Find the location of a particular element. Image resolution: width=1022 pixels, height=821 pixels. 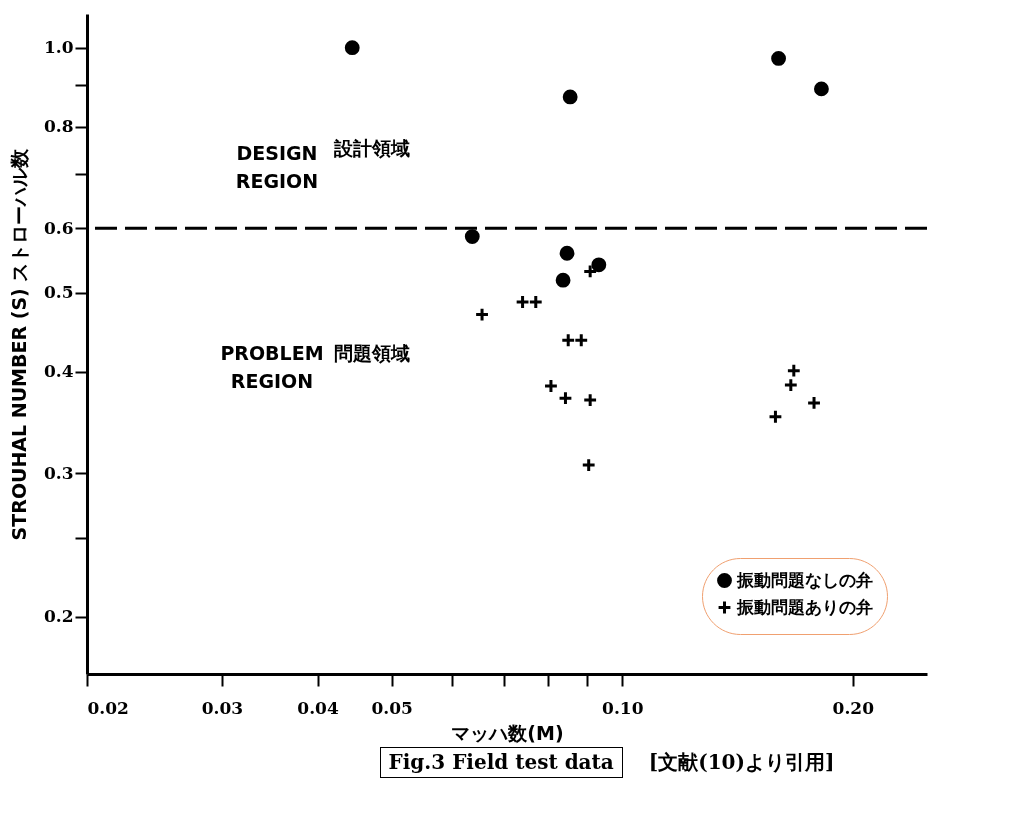

y-tick-label: 0.2 is located at coordinates (58, 616).